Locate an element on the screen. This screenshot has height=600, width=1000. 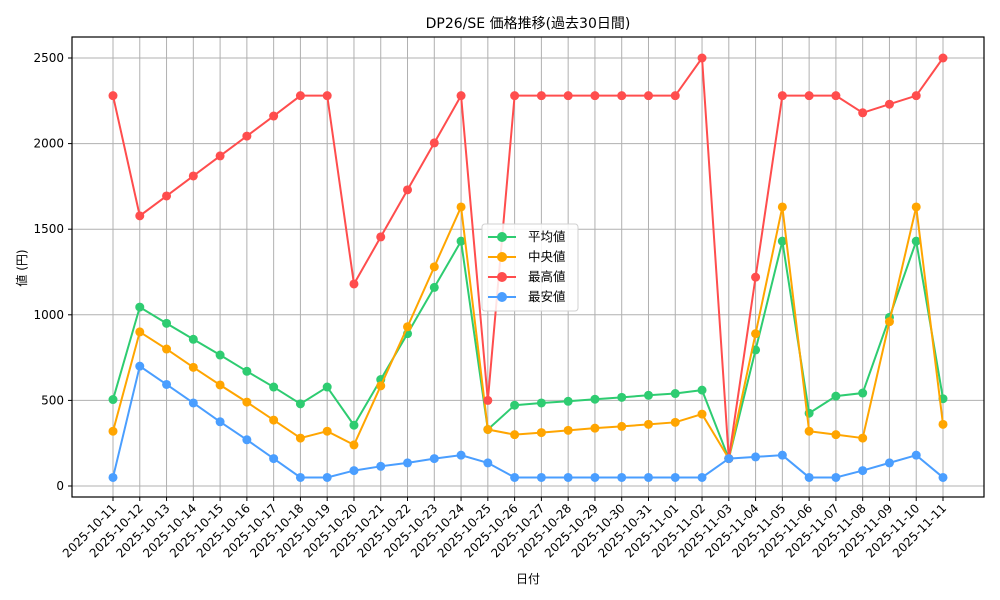
y-tick-label: 500 is located at coordinates (52, 400).